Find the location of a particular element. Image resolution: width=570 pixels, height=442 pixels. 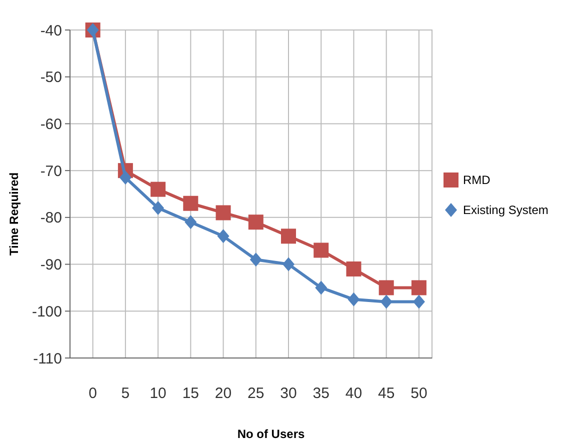

y-tick-label: -110 is located at coordinates (47, 359).